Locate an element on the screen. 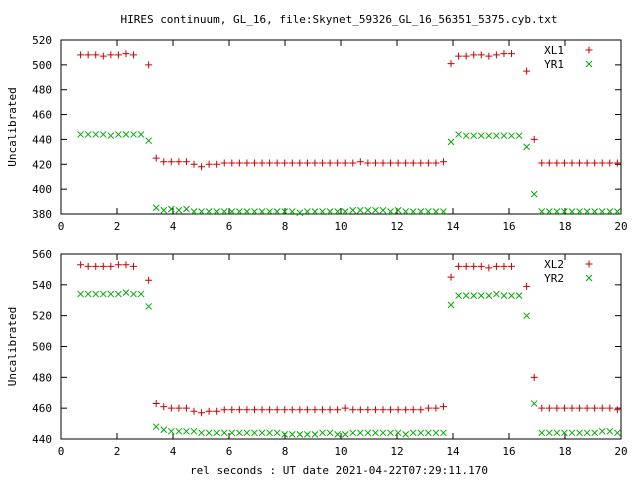  x-tick-label: 8 is located at coordinates (285, 451).